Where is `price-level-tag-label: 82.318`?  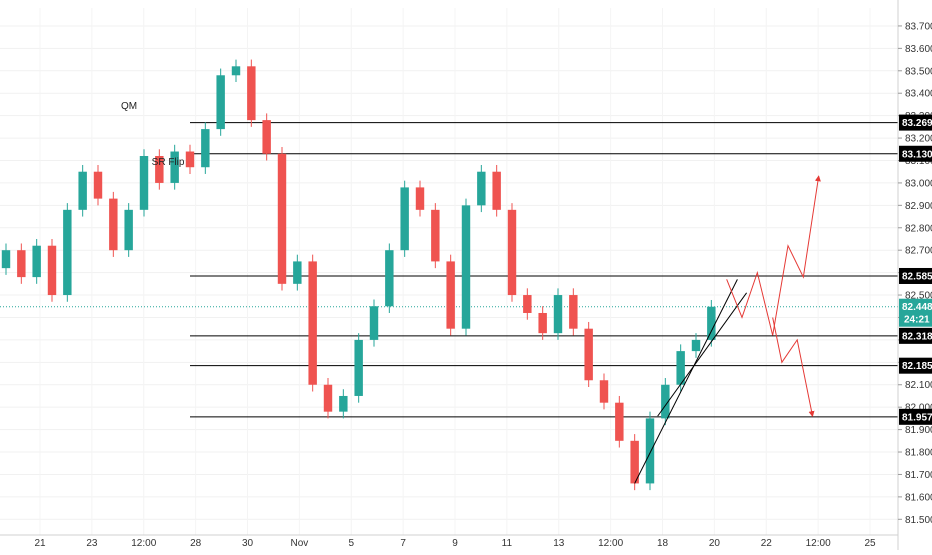 price-level-tag-label: 82.318 is located at coordinates (917, 336).